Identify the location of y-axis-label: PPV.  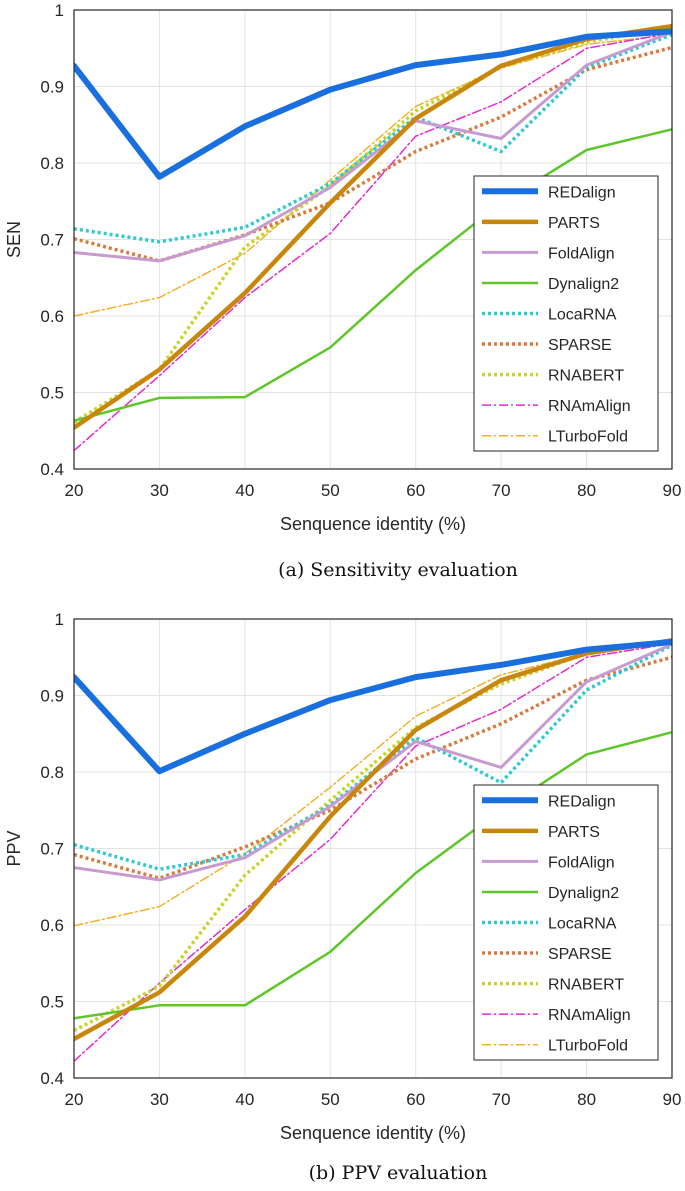
(14, 848).